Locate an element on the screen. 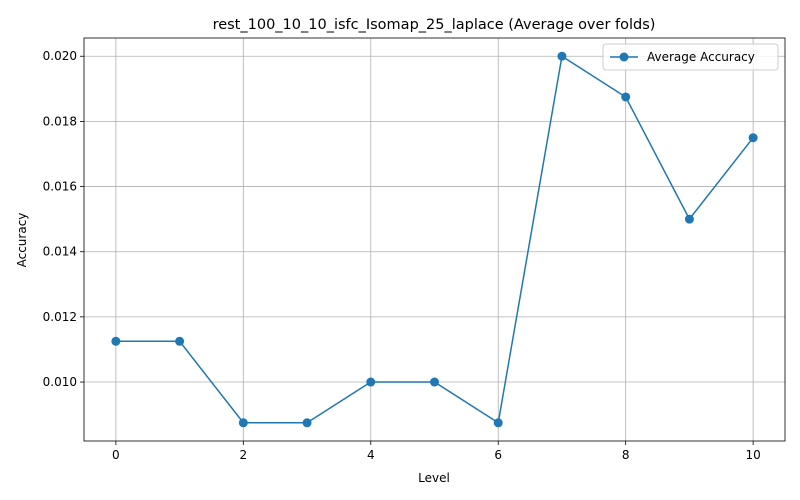  x-tick-label: 0 is located at coordinates (116, 455).